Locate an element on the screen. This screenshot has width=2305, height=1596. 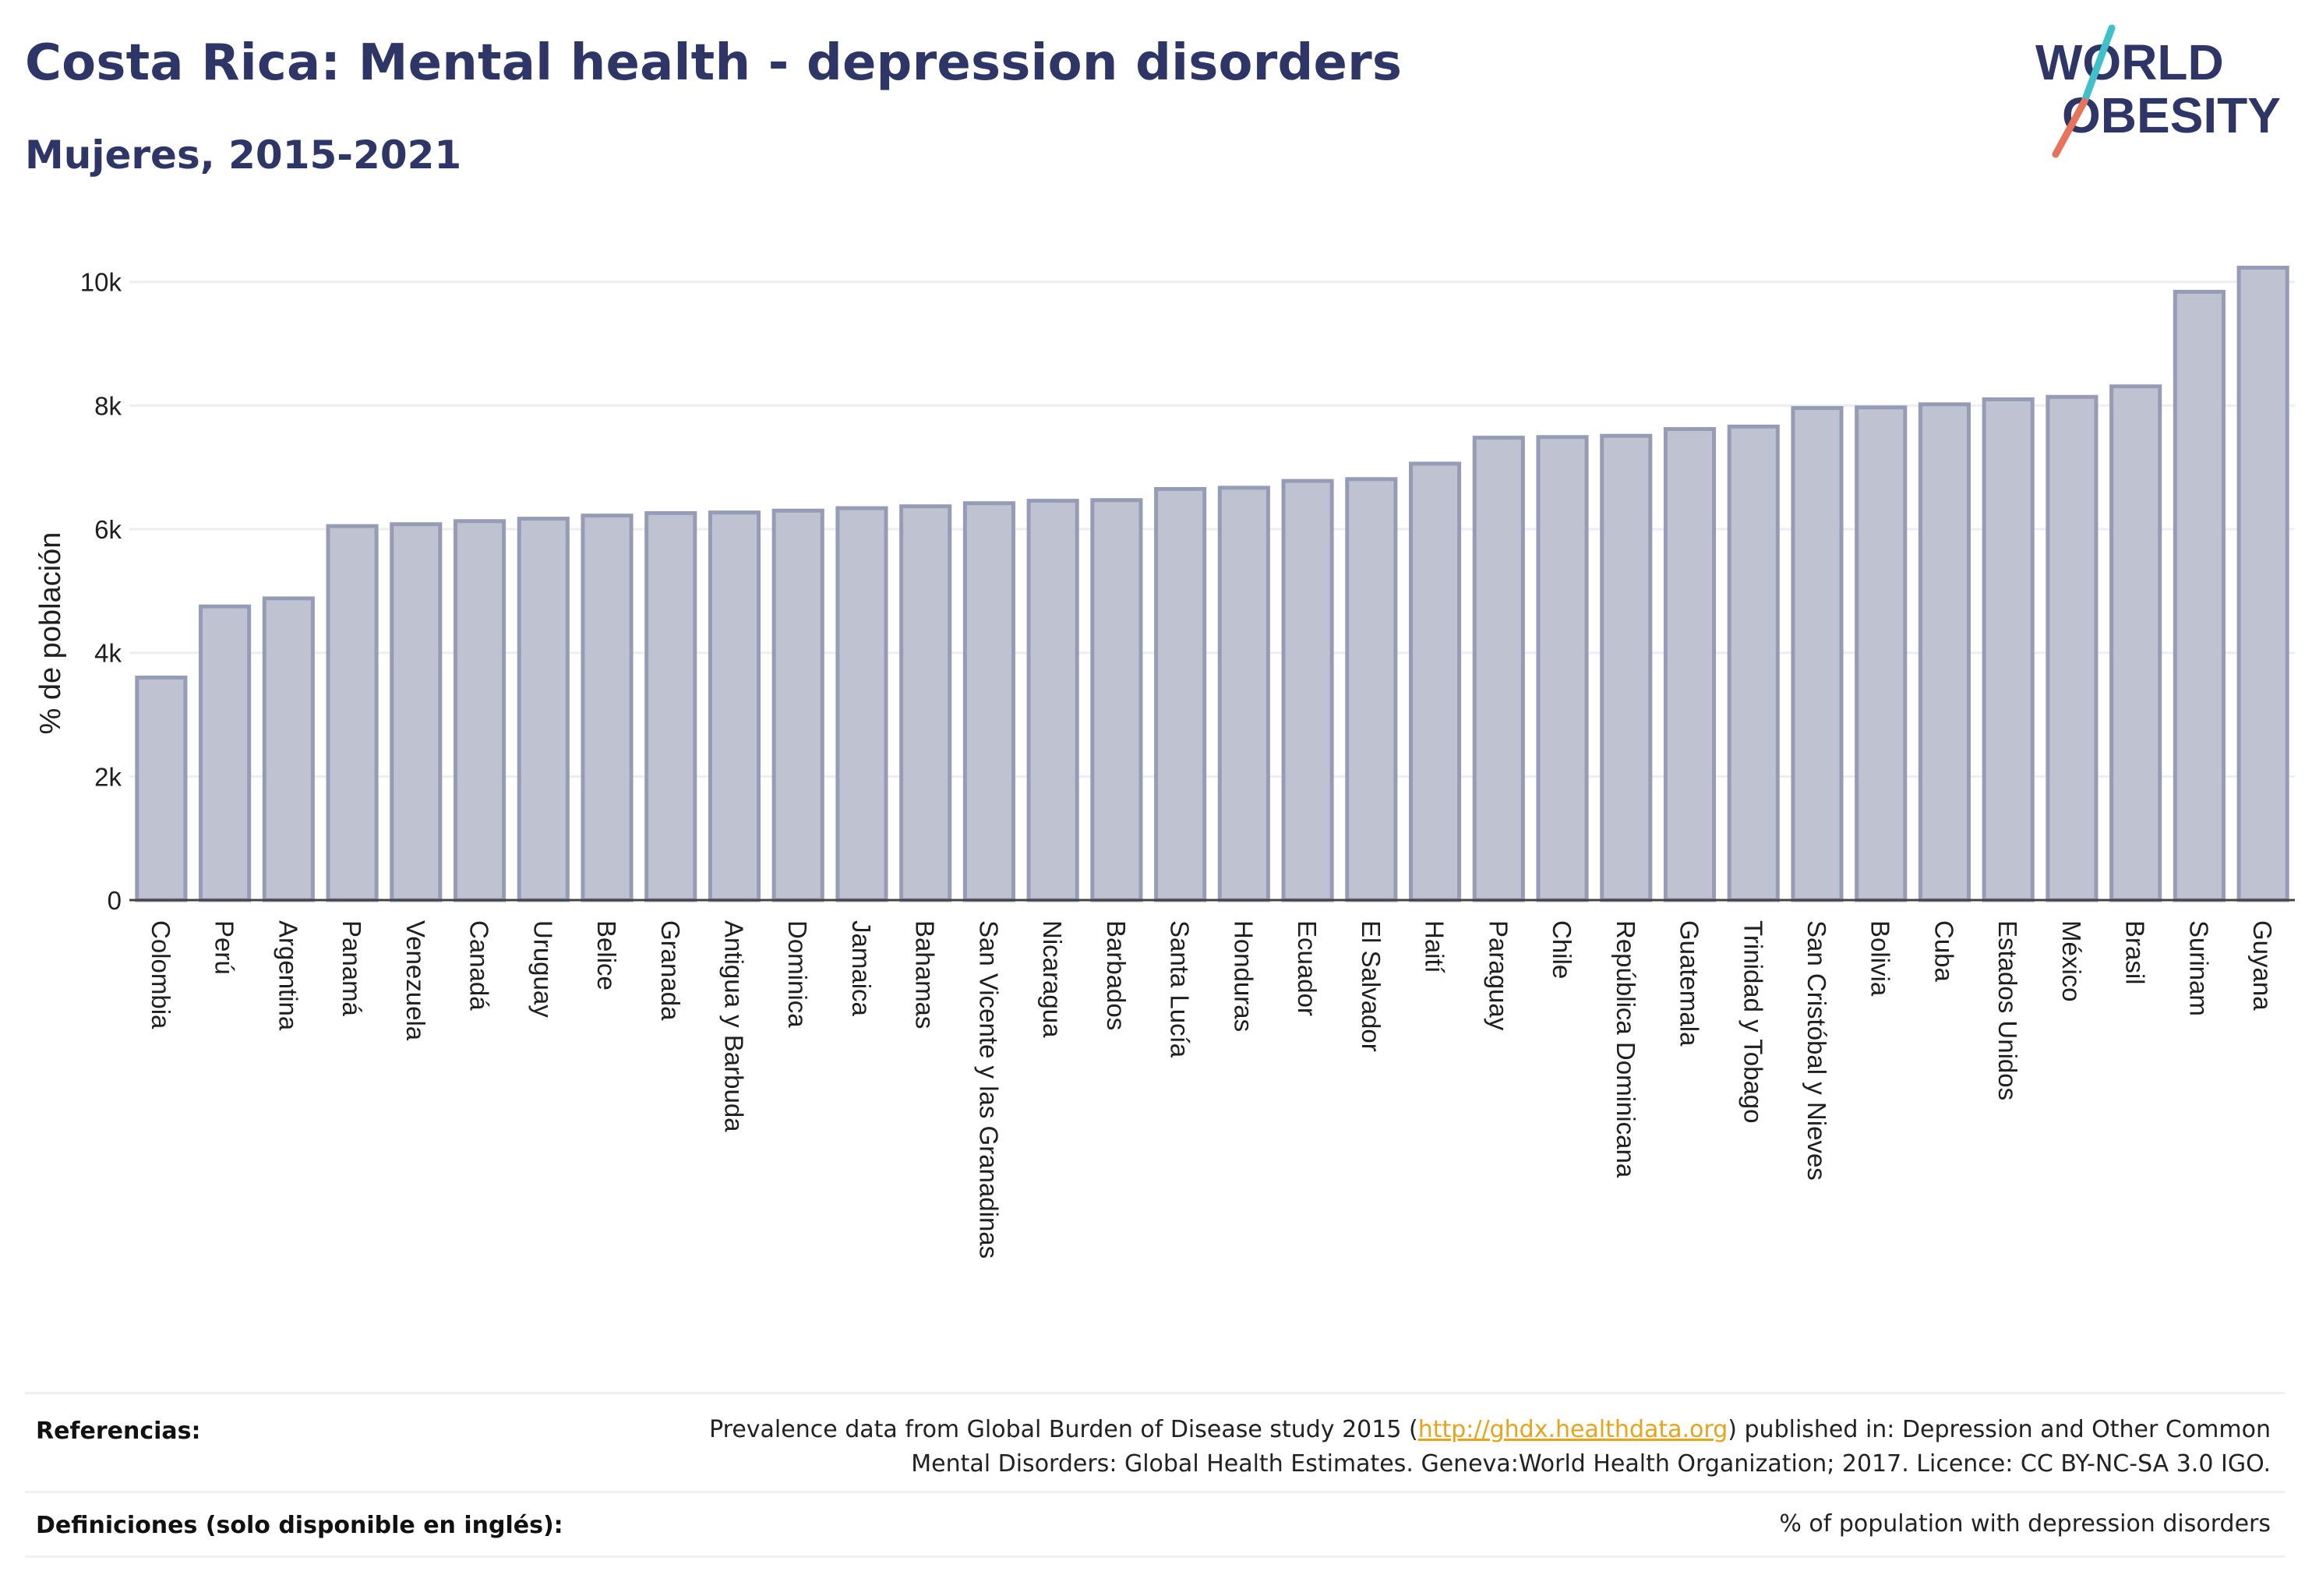
x-category-label: Honduras is located at coordinates (1243, 976).